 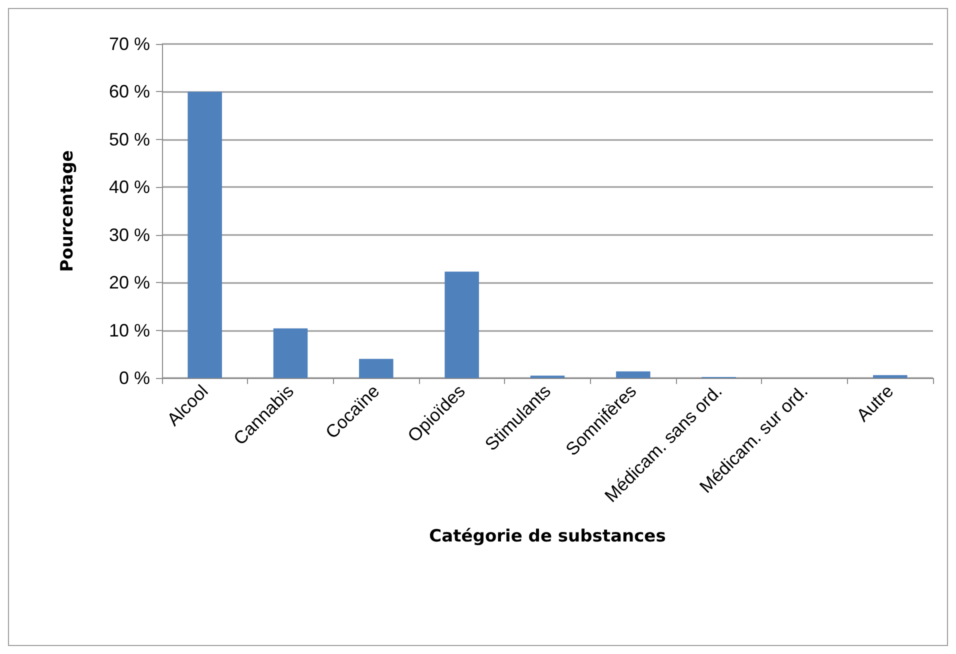 What do you see at coordinates (129, 234) in the screenshot?
I see `y-tick-label: 30 %` at bounding box center [129, 234].